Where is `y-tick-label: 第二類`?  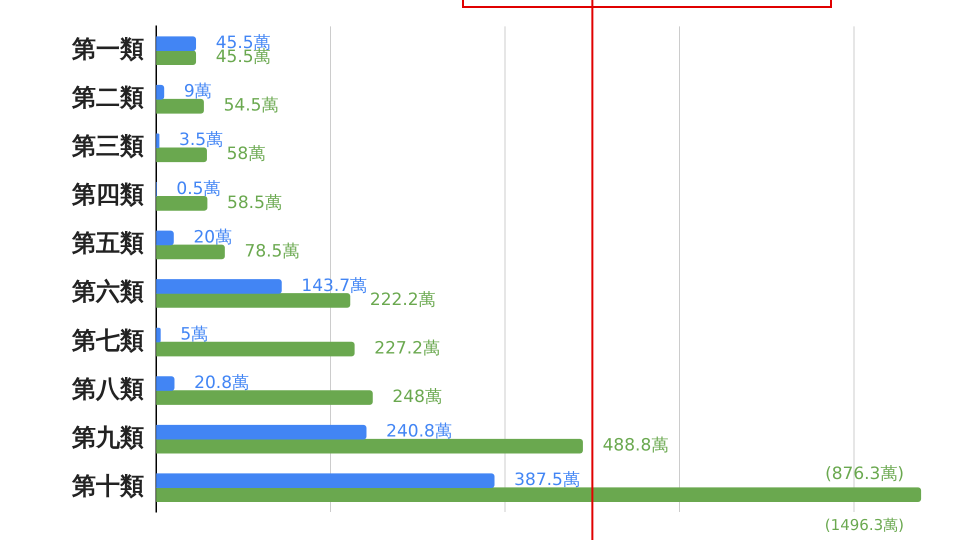
y-tick-label: 第二類 is located at coordinates (107, 97).